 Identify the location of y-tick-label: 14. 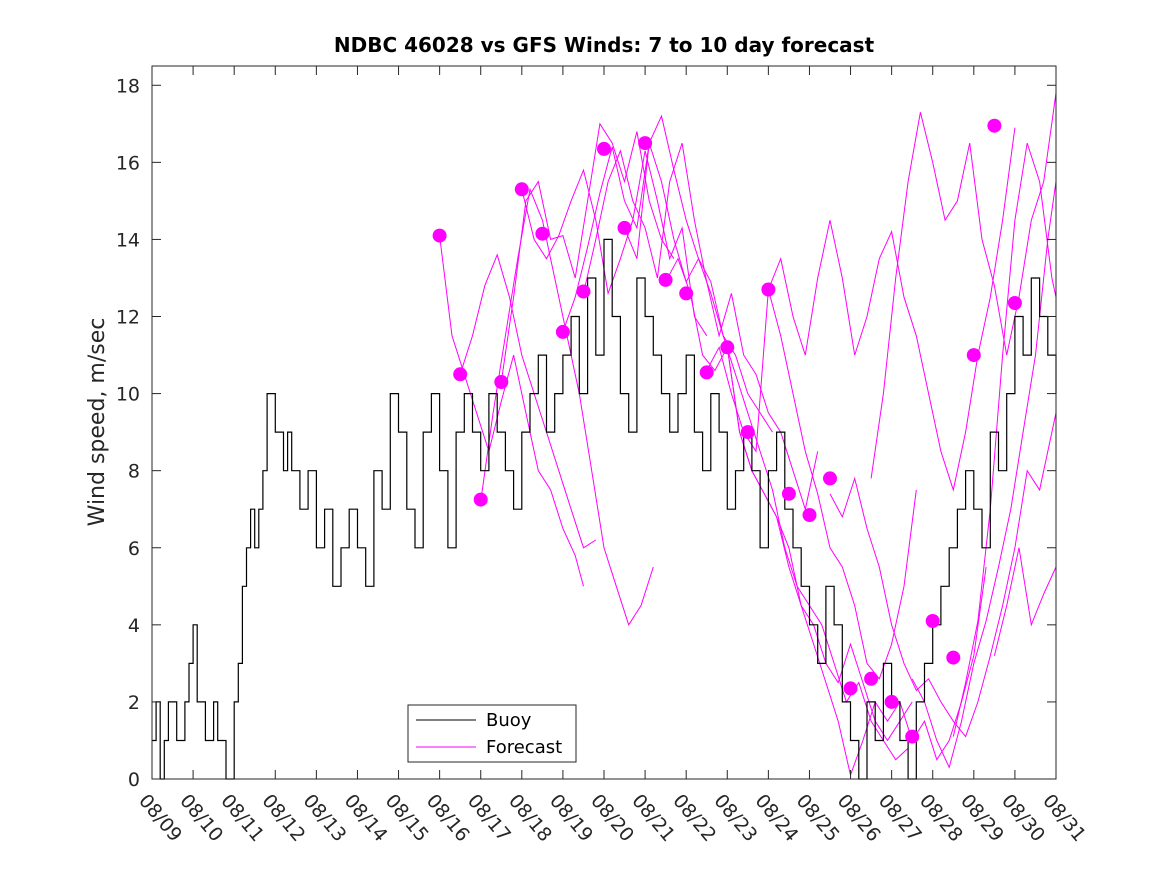
(128, 240).